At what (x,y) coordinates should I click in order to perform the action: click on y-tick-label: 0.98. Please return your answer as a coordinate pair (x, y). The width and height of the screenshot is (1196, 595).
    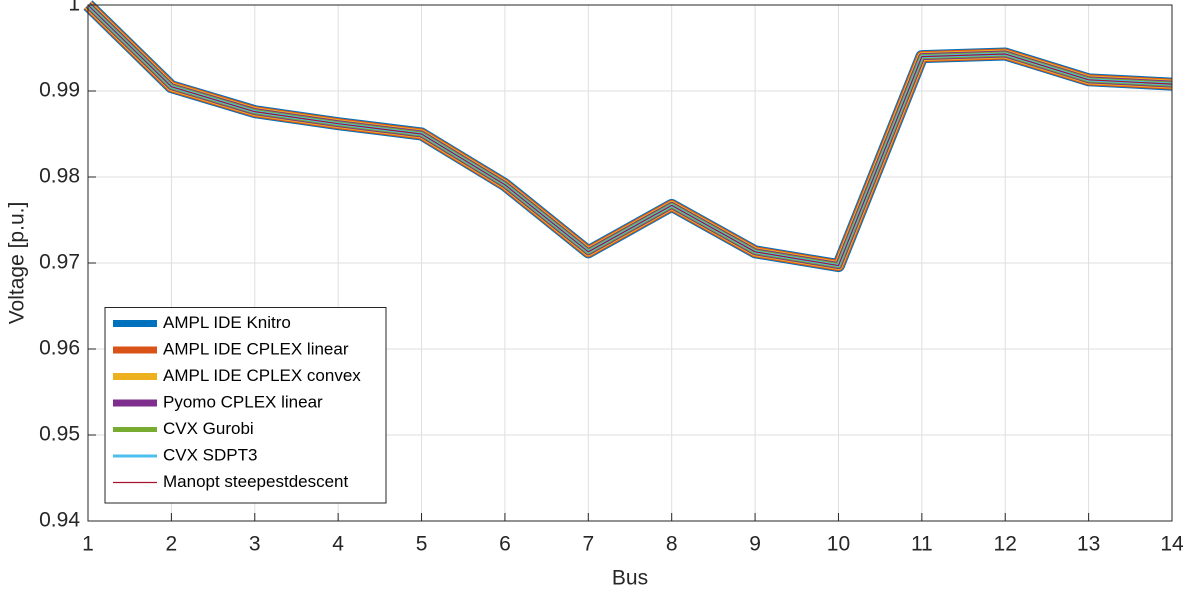
    Looking at the image, I should click on (59, 176).